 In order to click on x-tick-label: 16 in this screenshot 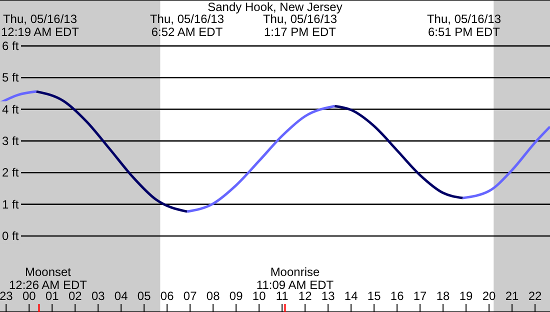, I will do `click(397, 296)`.